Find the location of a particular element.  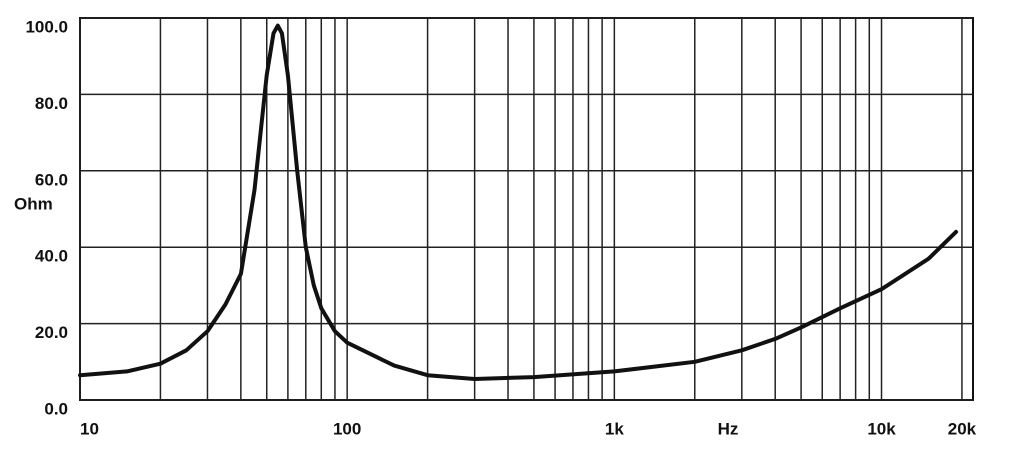

x-tick-label: 10k is located at coordinates (881, 428).